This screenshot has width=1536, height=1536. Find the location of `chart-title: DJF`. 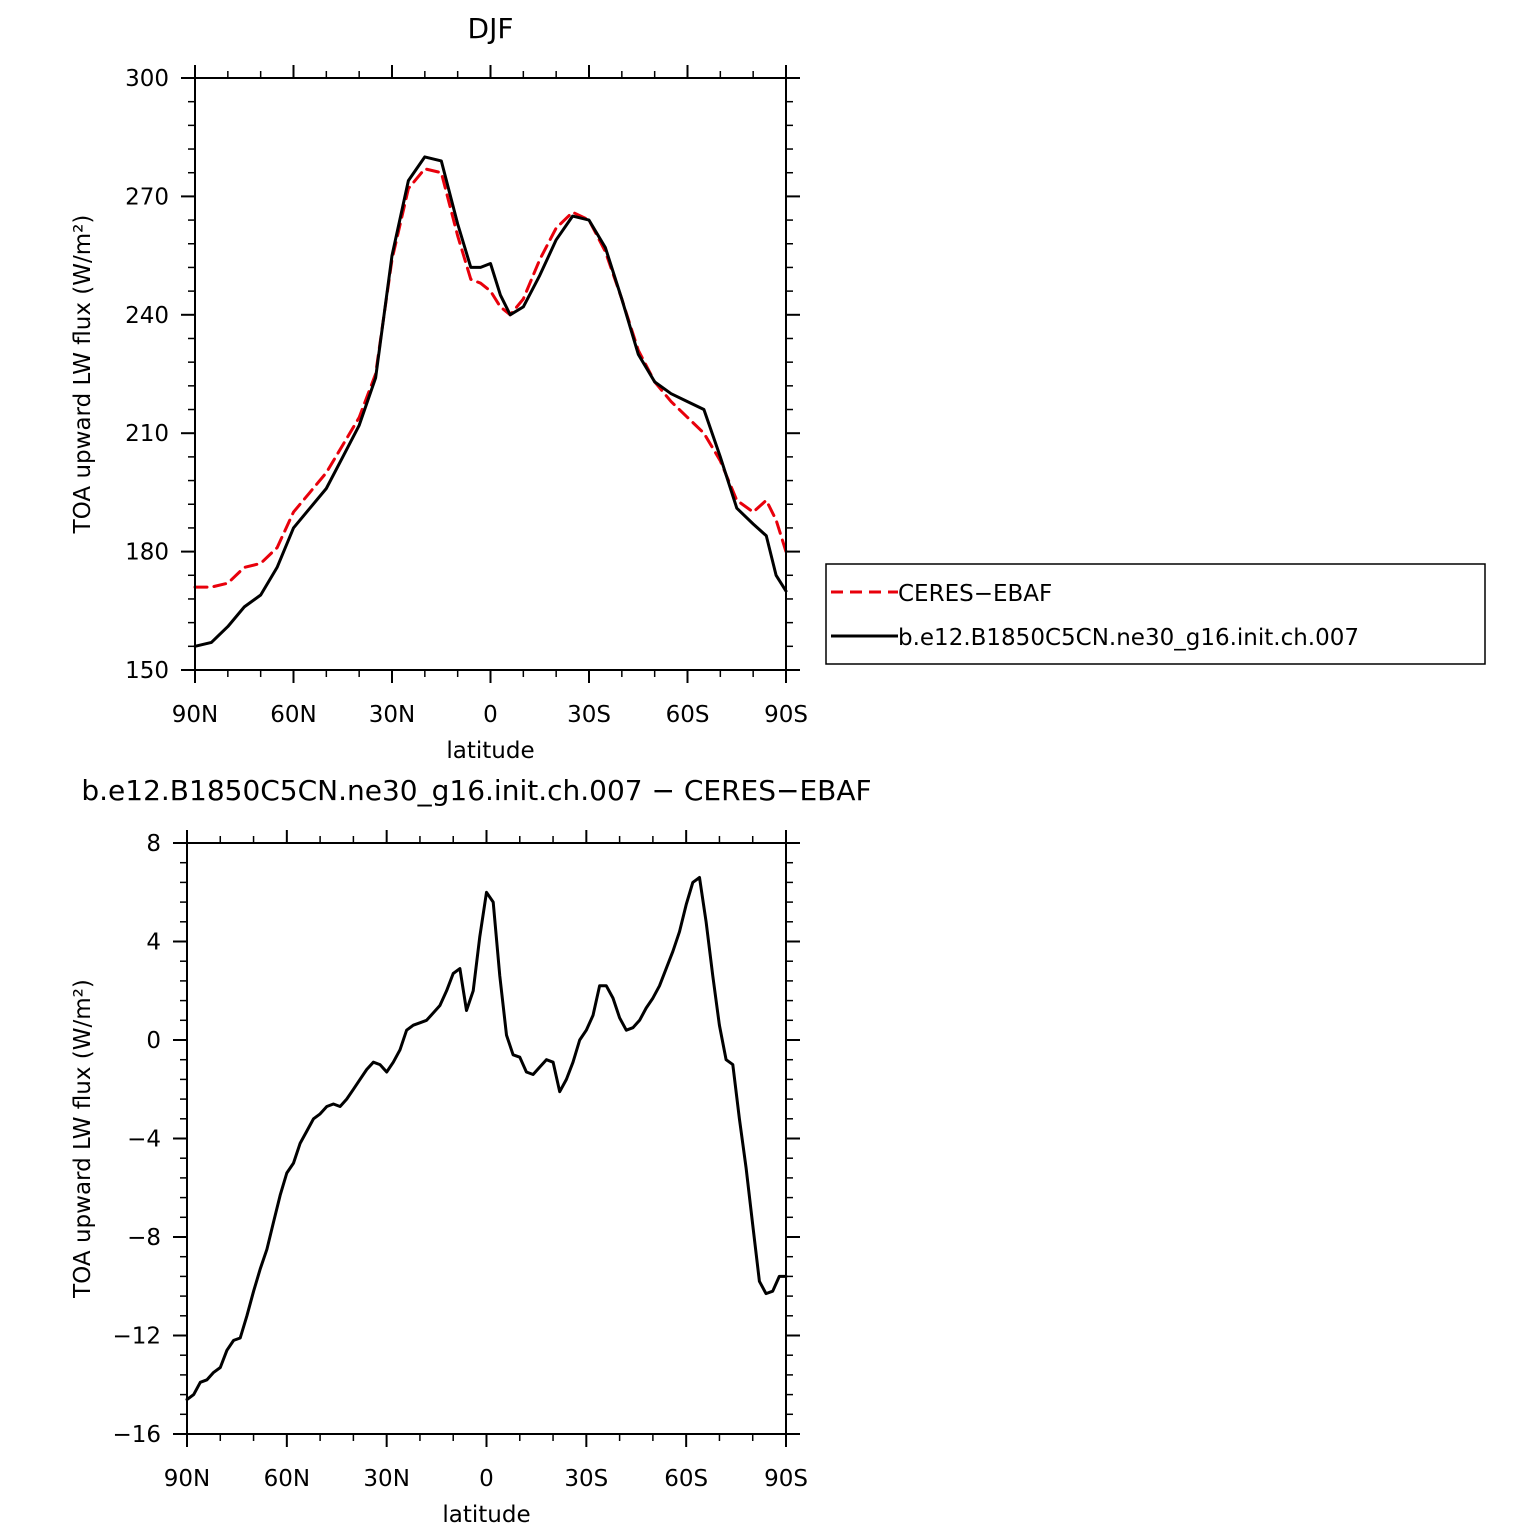

chart-title: DJF is located at coordinates (491, 28).